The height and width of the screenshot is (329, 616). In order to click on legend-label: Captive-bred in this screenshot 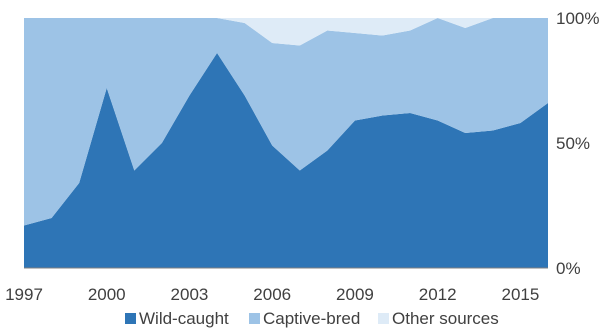, I will do `click(311, 318)`.